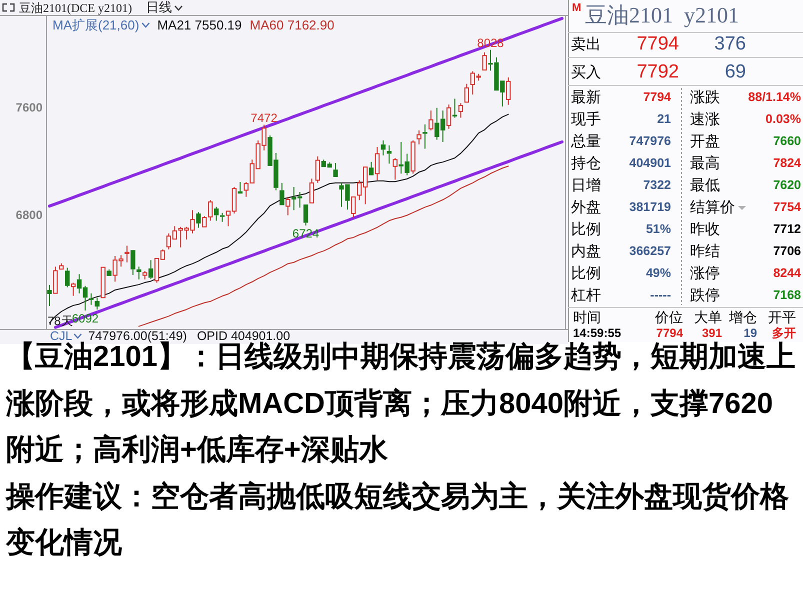 The height and width of the screenshot is (590, 803). I want to click on y-tick-label: 6800, so click(29, 215).